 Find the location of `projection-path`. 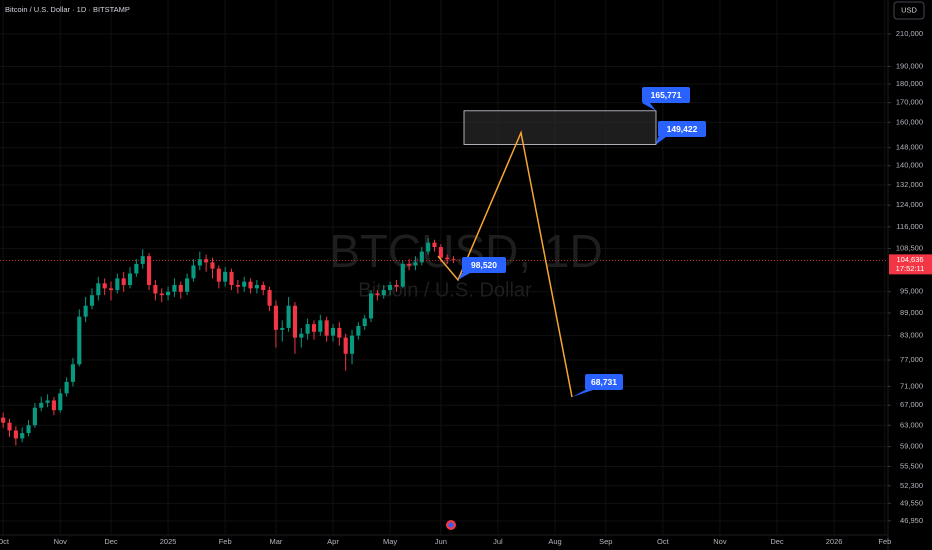

projection-path is located at coordinates (505, 264).